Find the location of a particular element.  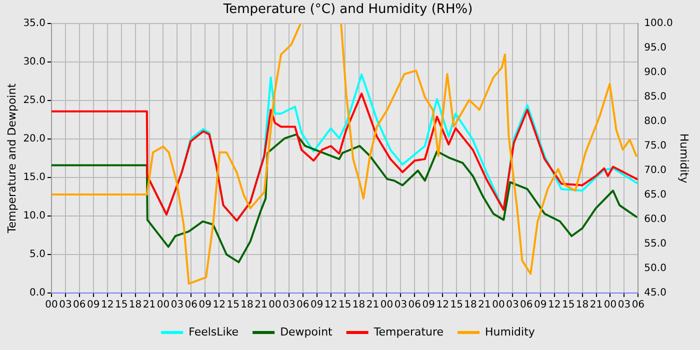

y-tick-label: 30.0 is located at coordinates (34, 62).